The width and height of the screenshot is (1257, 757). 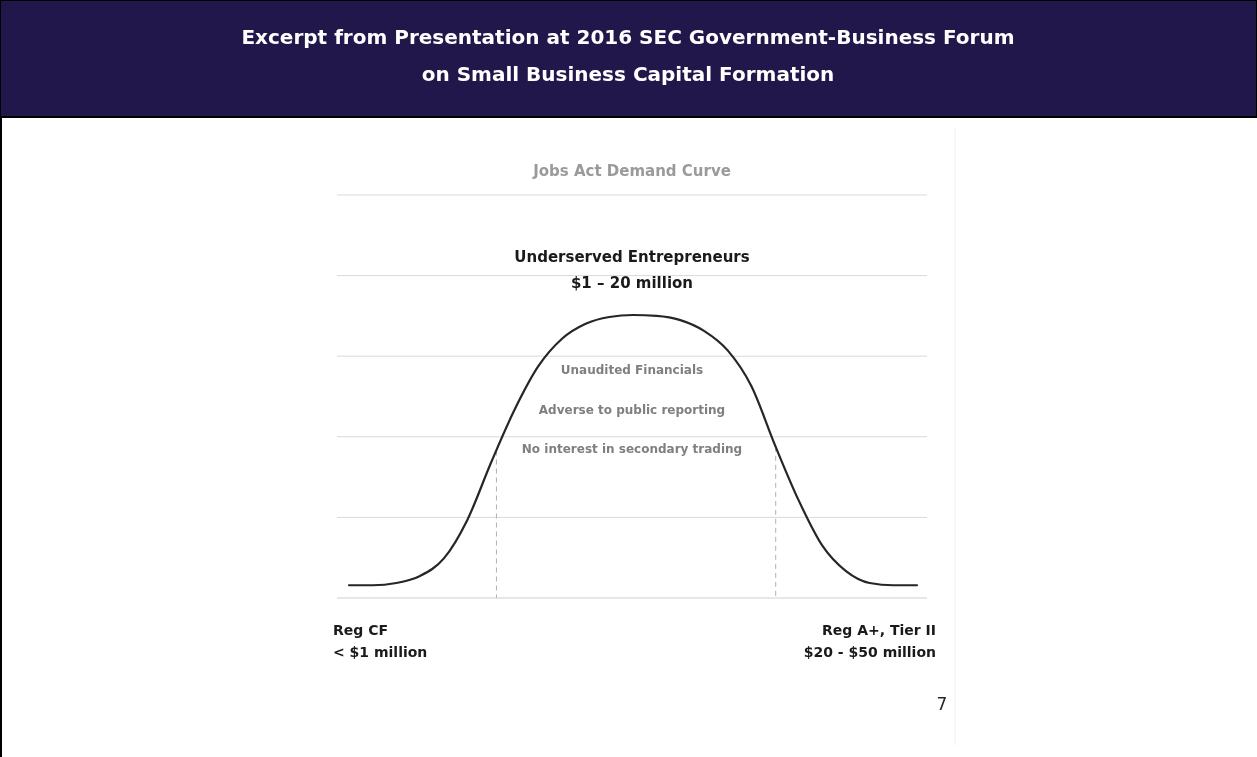 What do you see at coordinates (380, 652) in the screenshot?
I see `text: < $1 million` at bounding box center [380, 652].